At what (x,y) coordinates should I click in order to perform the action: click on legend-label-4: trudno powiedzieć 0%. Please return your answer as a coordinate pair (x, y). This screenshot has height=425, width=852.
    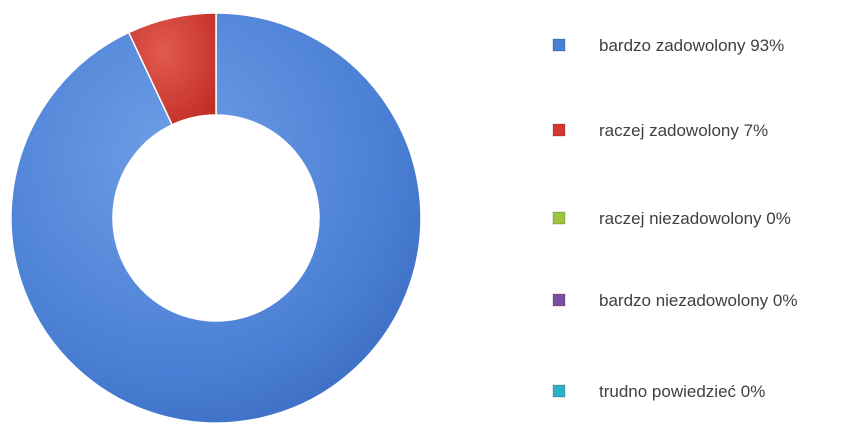
    Looking at the image, I should click on (682, 391).